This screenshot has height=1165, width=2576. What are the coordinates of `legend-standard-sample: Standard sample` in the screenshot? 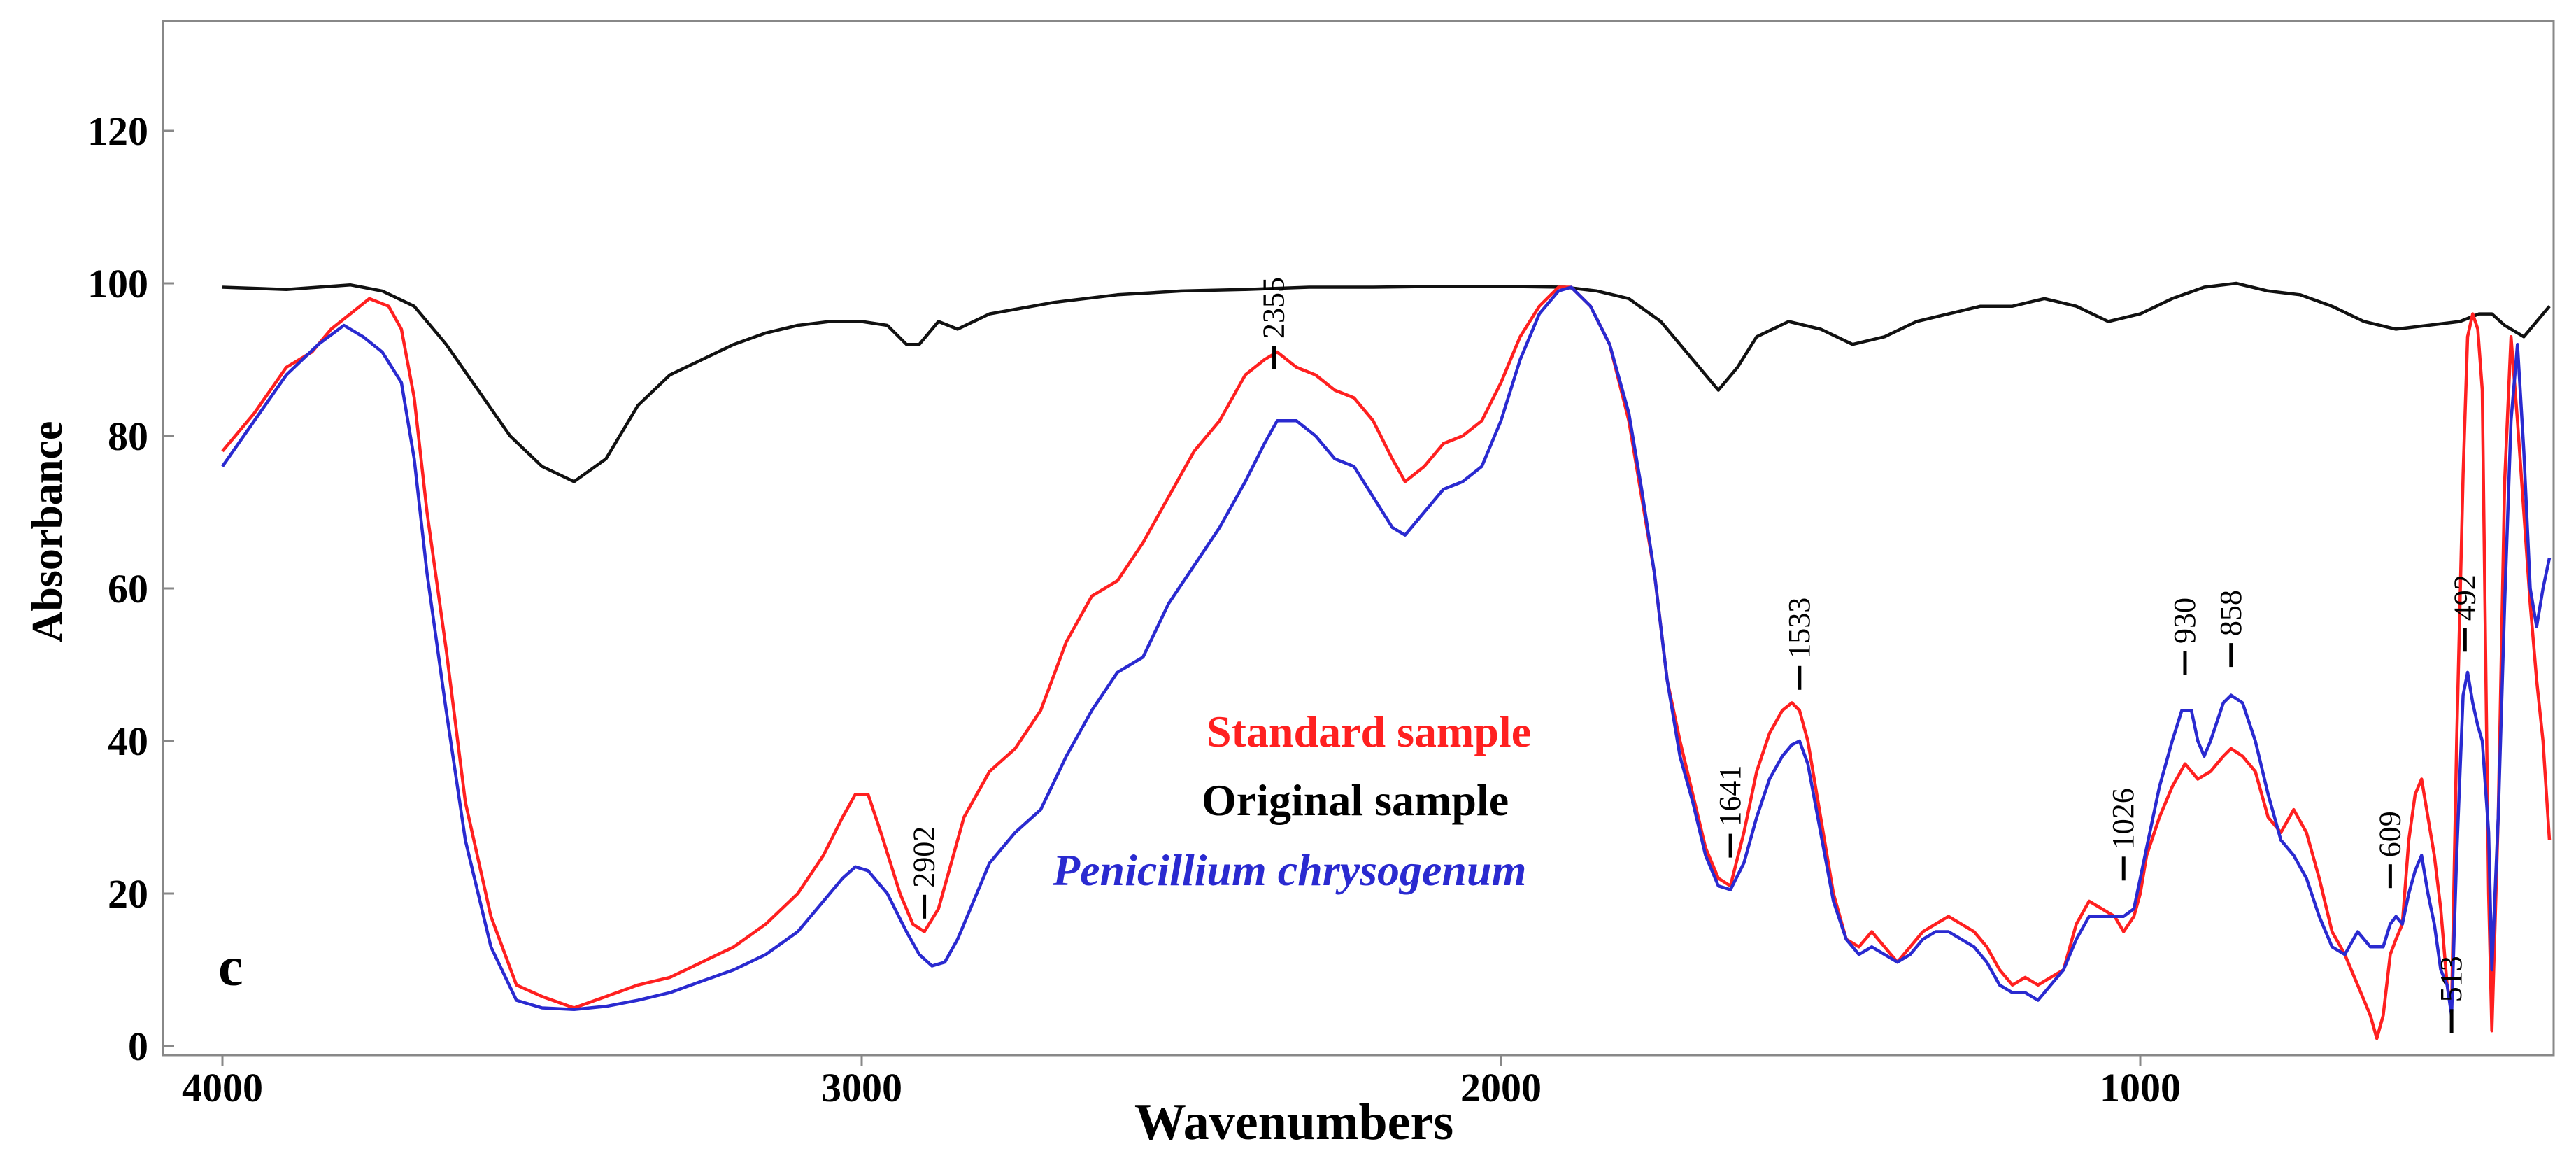 It's located at (1369, 731).